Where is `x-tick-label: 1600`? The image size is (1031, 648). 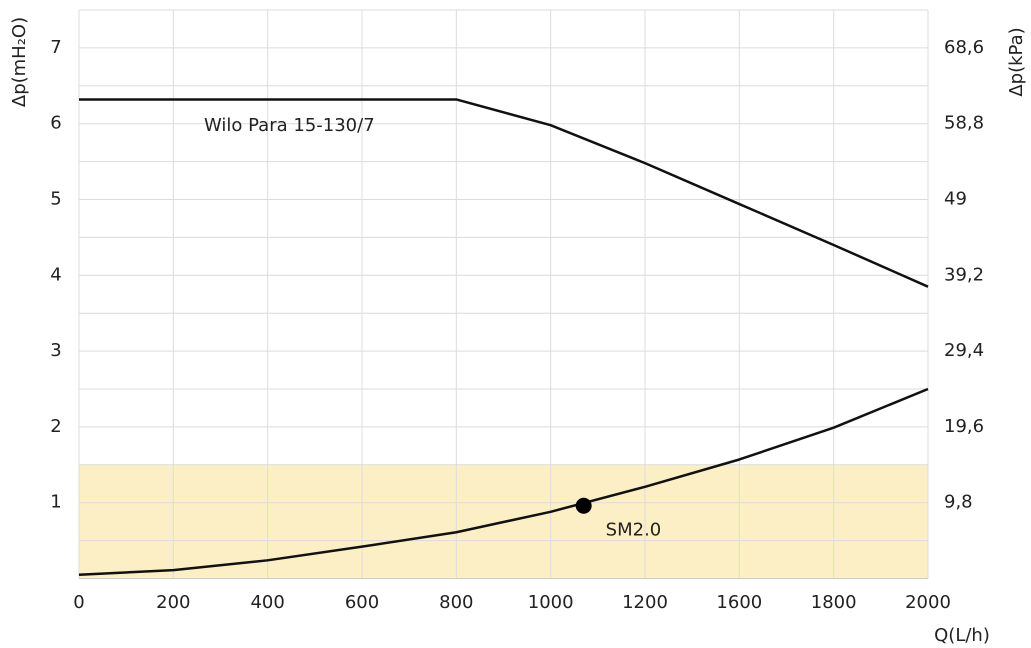
x-tick-label: 1600 is located at coordinates (739, 602).